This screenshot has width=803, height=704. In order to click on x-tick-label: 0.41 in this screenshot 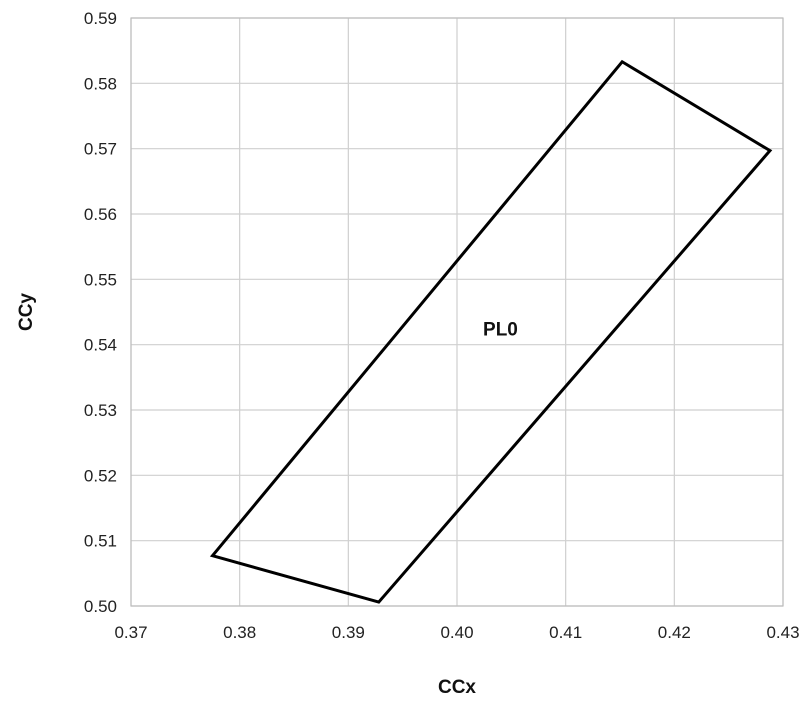, I will do `click(565, 632)`.